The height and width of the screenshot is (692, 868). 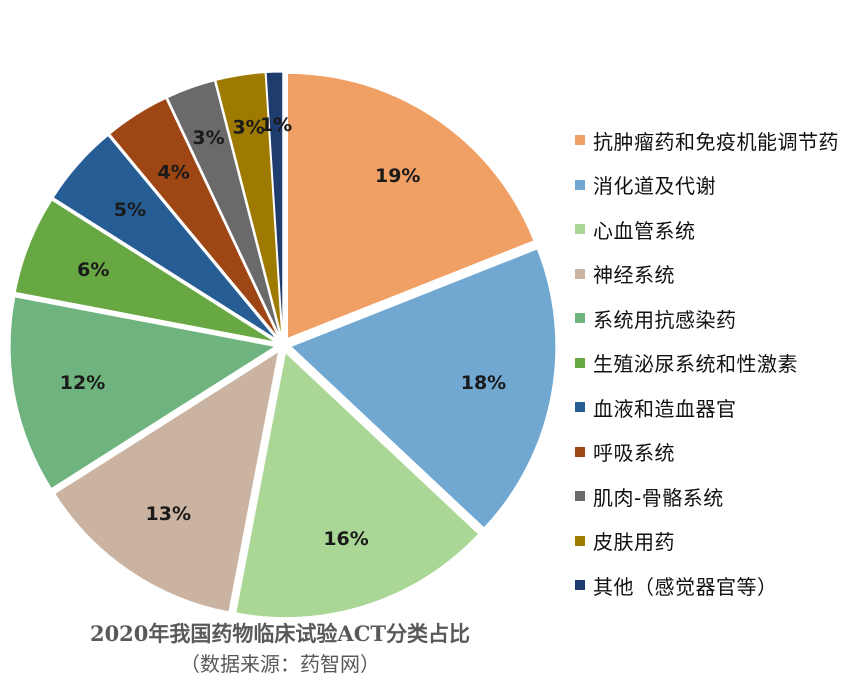 What do you see at coordinates (280, 664) in the screenshot?
I see `chart-subtitle: （数据来源：药智网）` at bounding box center [280, 664].